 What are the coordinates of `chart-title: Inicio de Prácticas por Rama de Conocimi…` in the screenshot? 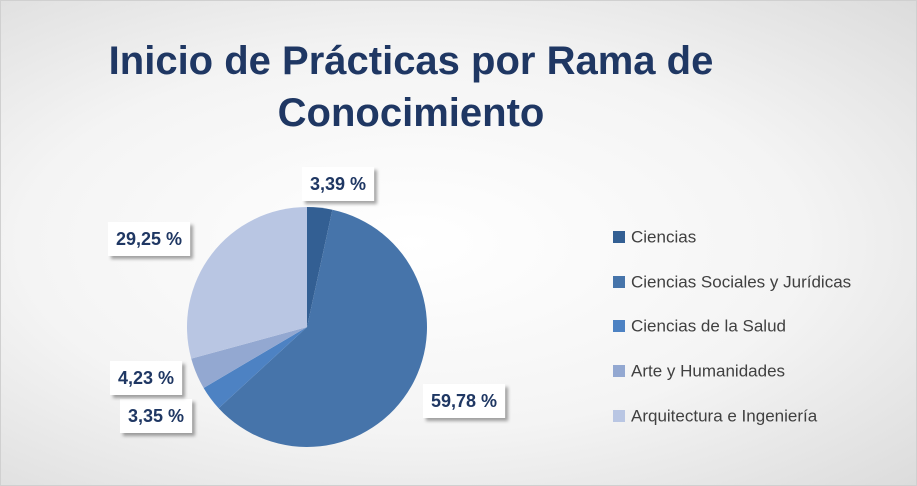 It's located at (411, 87).